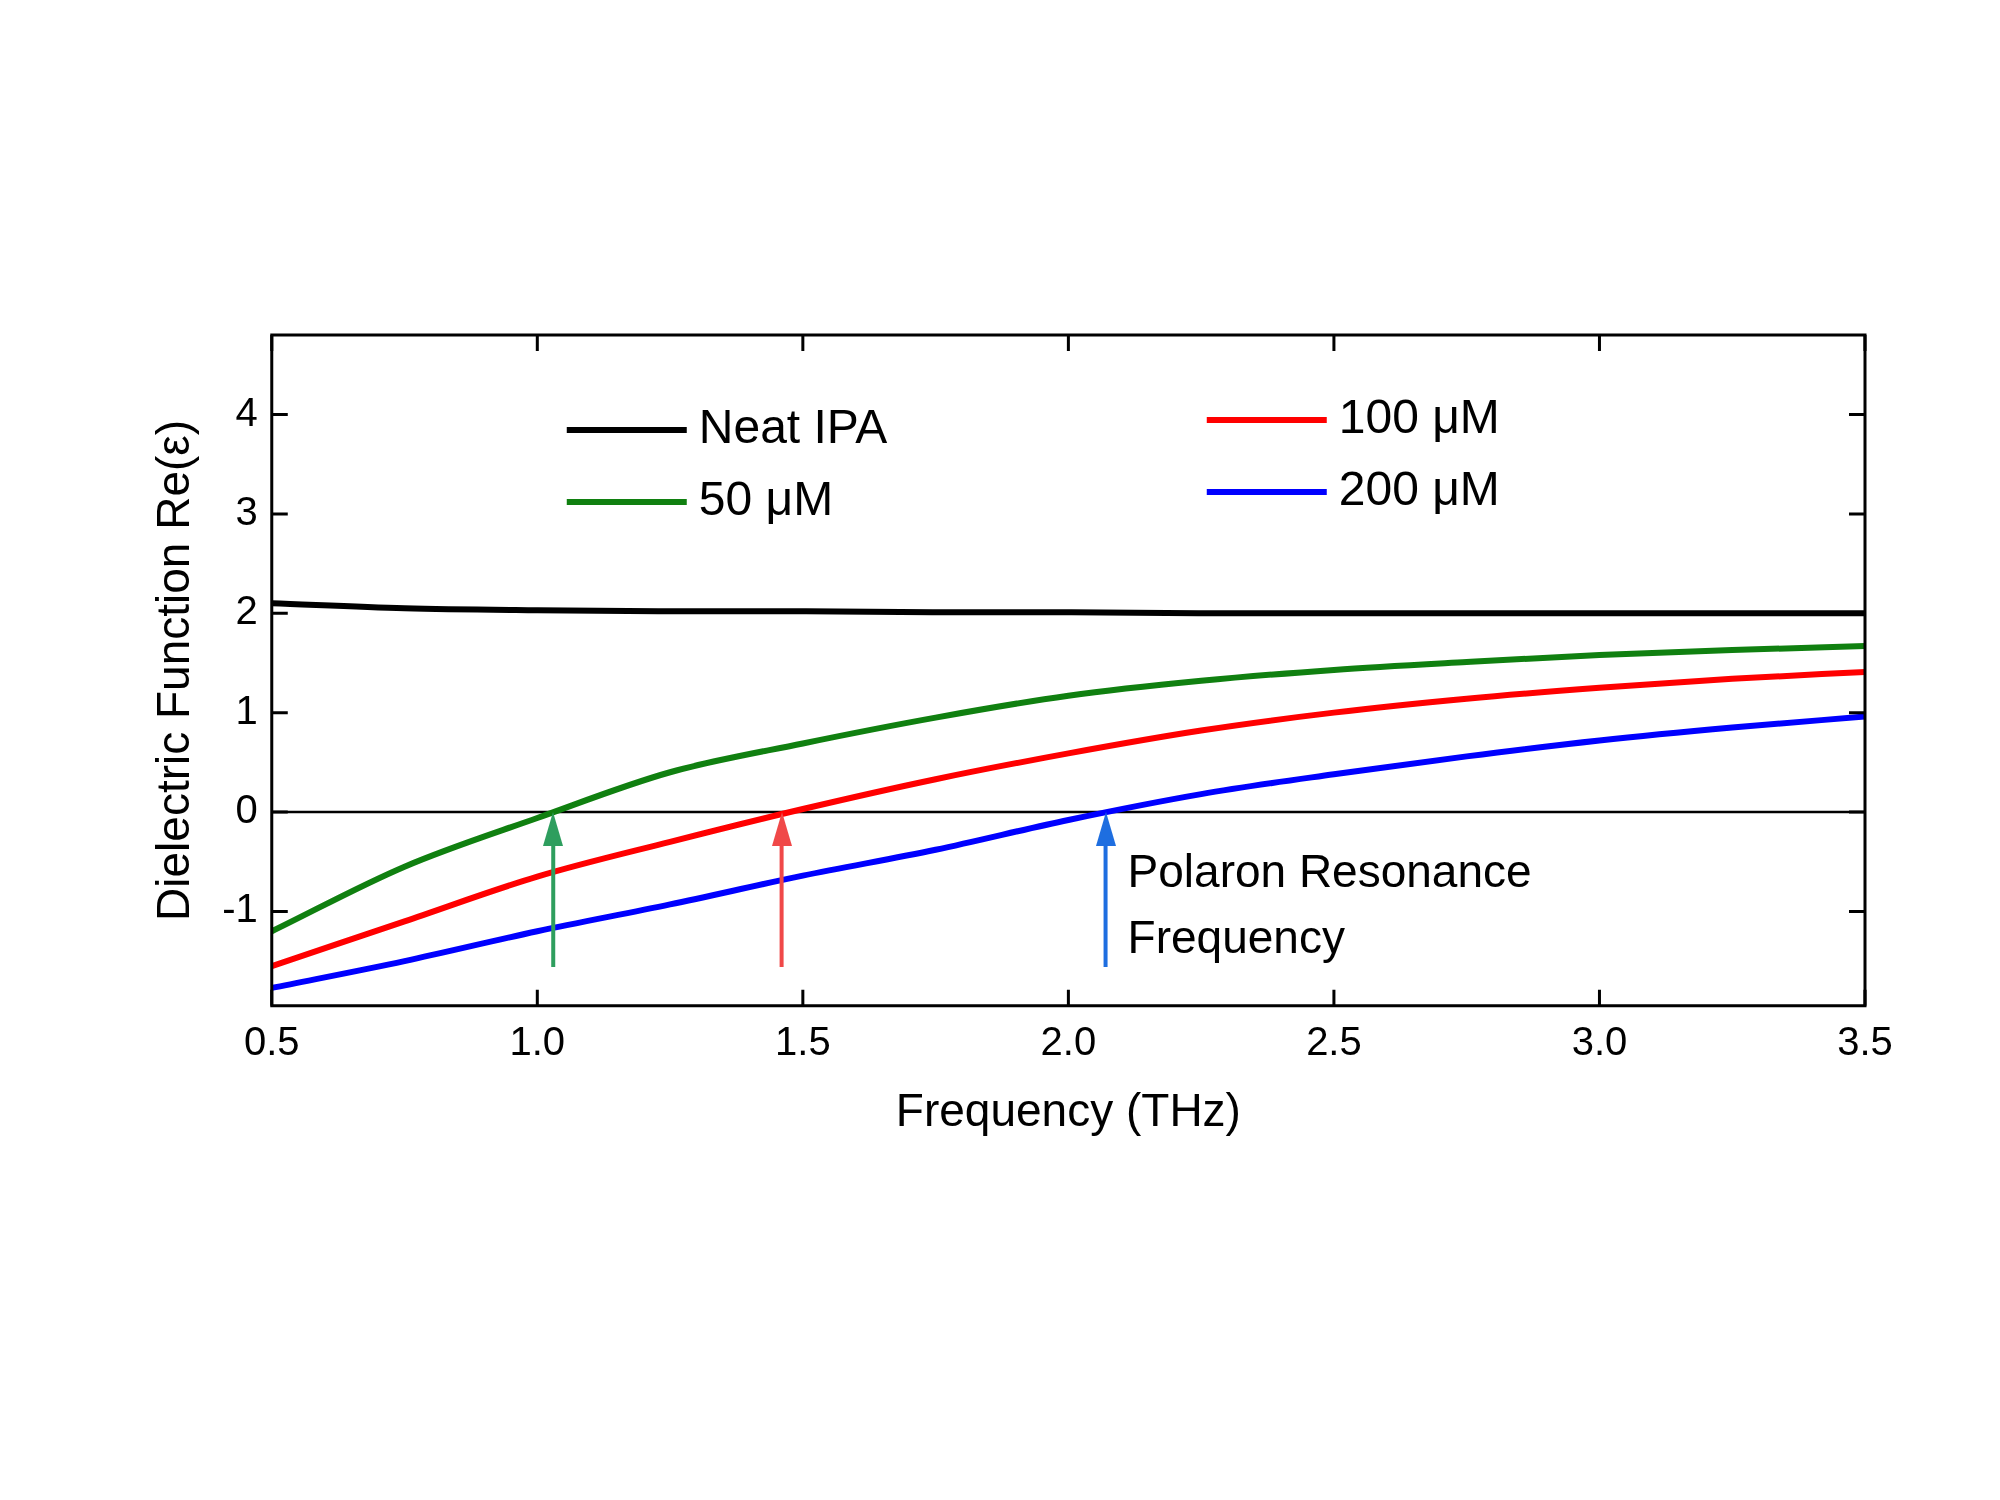 The height and width of the screenshot is (1500, 2000). I want to click on x-axis-title: Frequency (THz), so click(1068, 1110).